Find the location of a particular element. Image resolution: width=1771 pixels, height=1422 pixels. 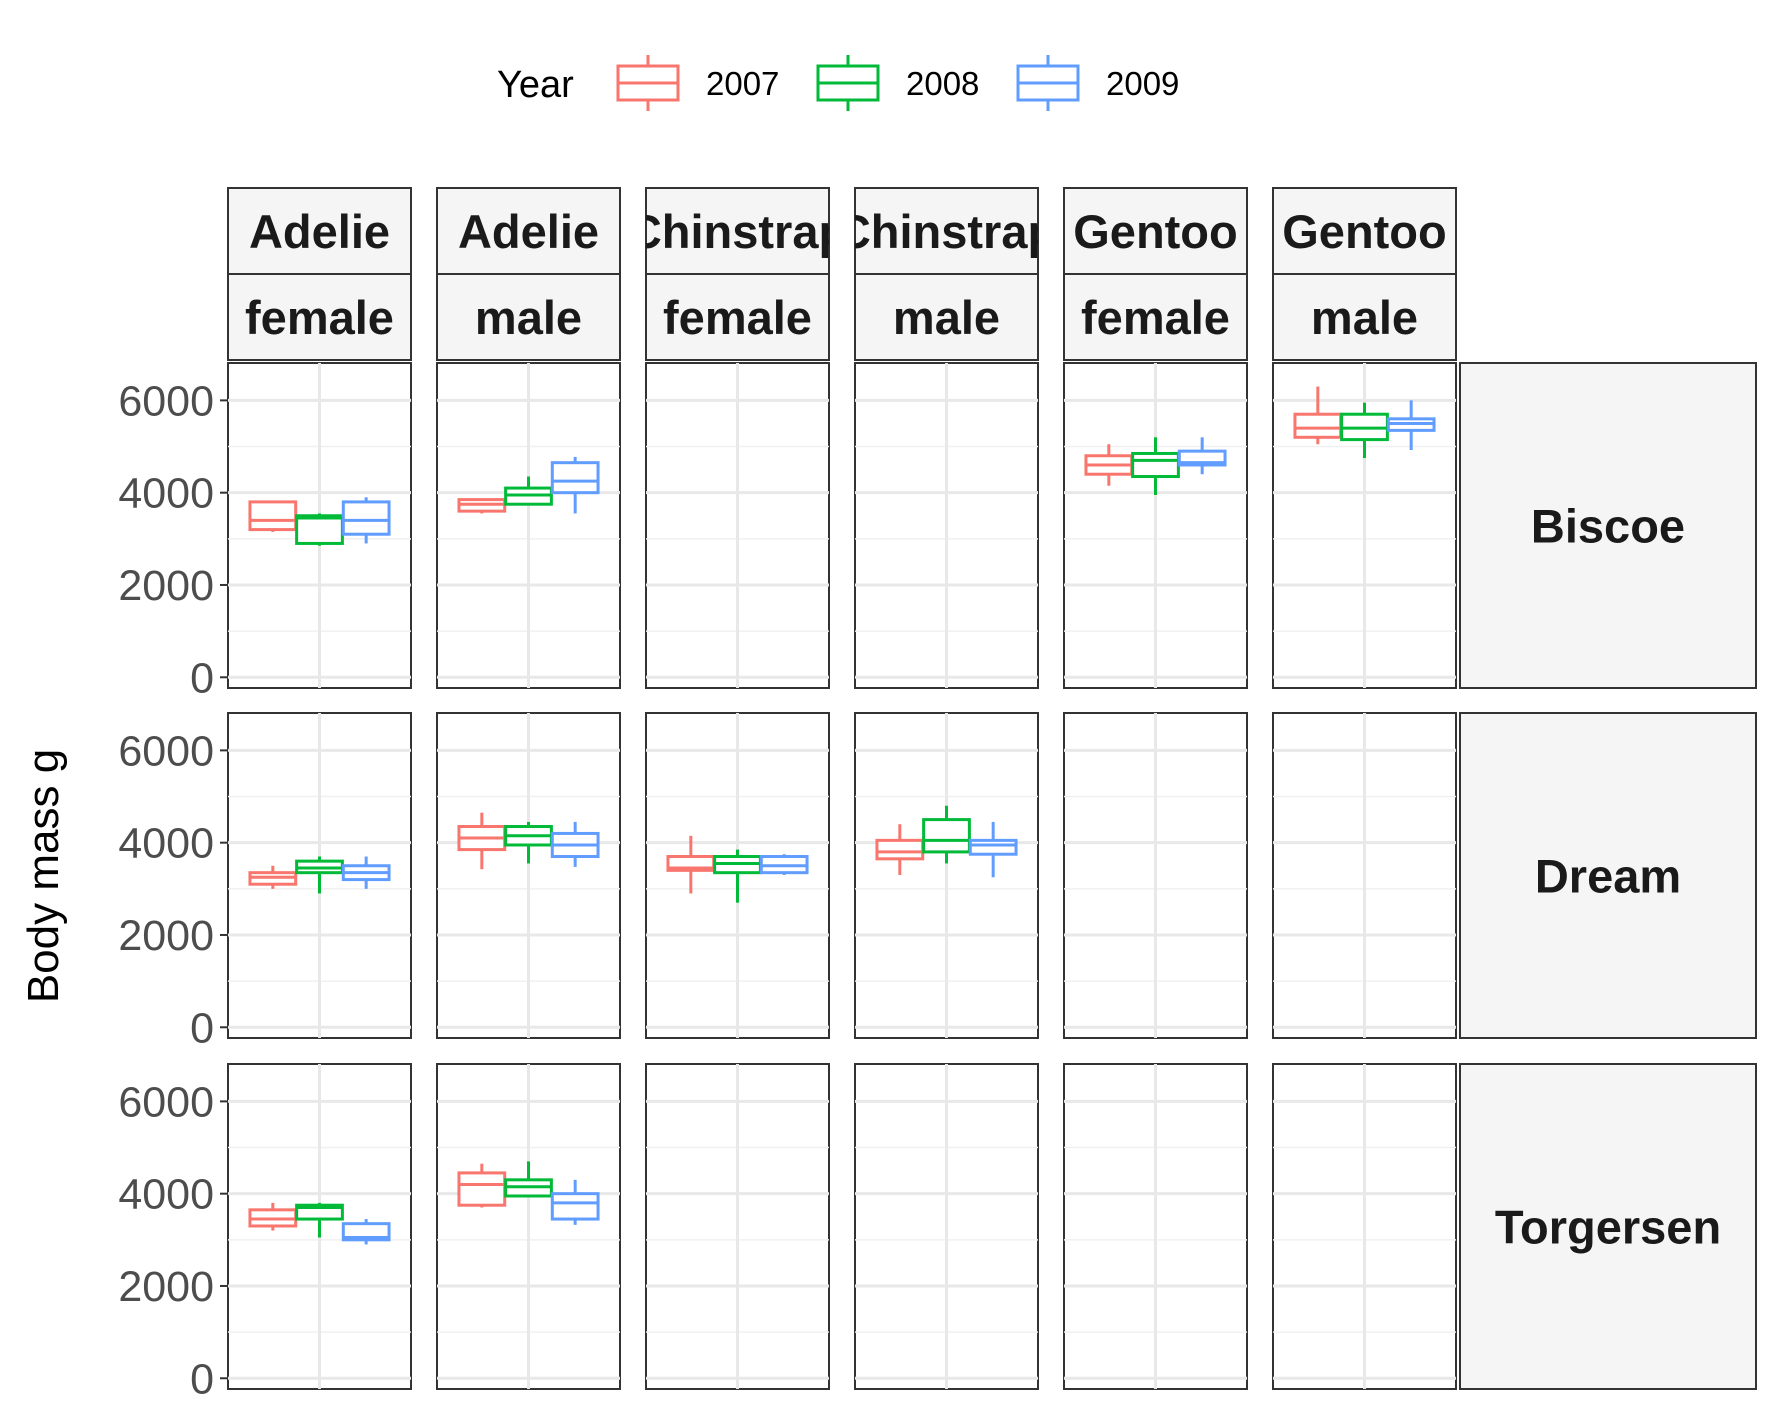

boxplot-Biscoe-0-2008 is located at coordinates (319, 529).